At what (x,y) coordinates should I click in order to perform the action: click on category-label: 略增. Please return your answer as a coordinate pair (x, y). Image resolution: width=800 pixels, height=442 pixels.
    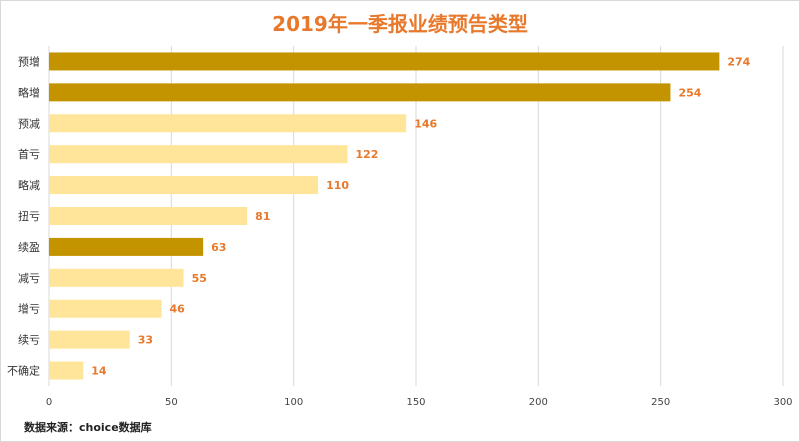
    Looking at the image, I should click on (29, 92).